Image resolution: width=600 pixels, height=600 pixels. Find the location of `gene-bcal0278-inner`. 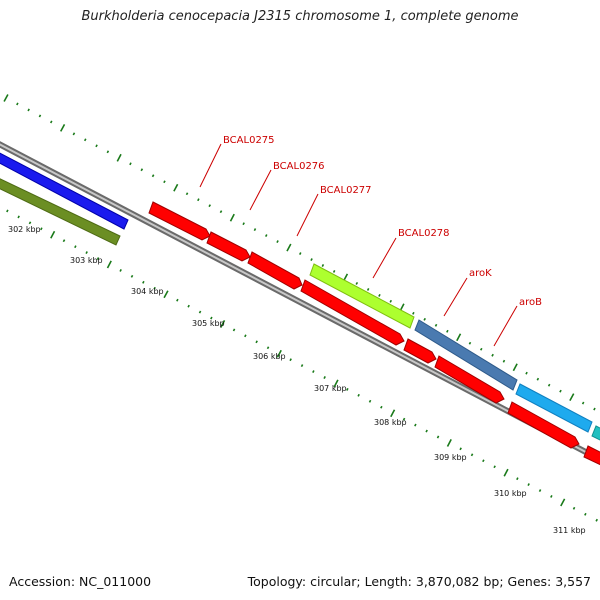

gene-bcal0278-inner is located at coordinates (352, 312).